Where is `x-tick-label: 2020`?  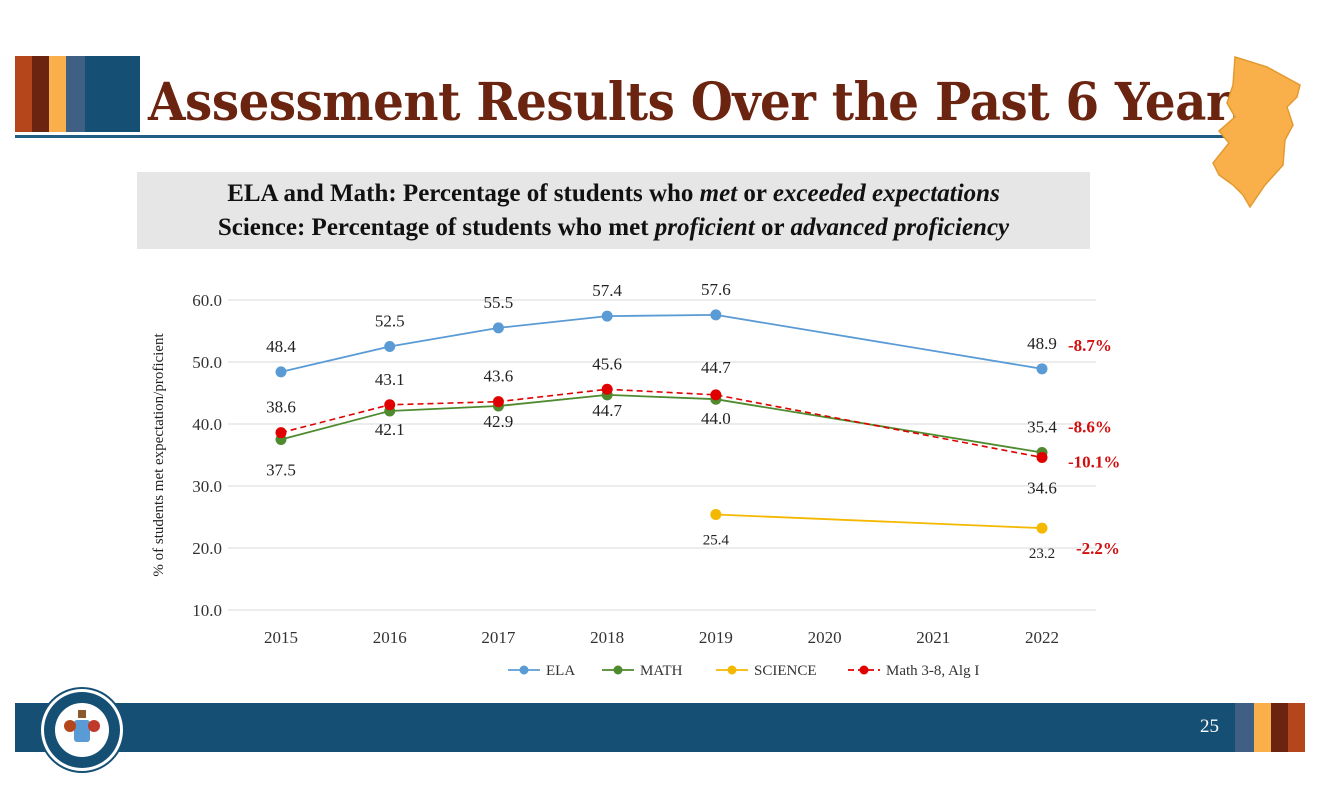 x-tick-label: 2020 is located at coordinates (825, 637).